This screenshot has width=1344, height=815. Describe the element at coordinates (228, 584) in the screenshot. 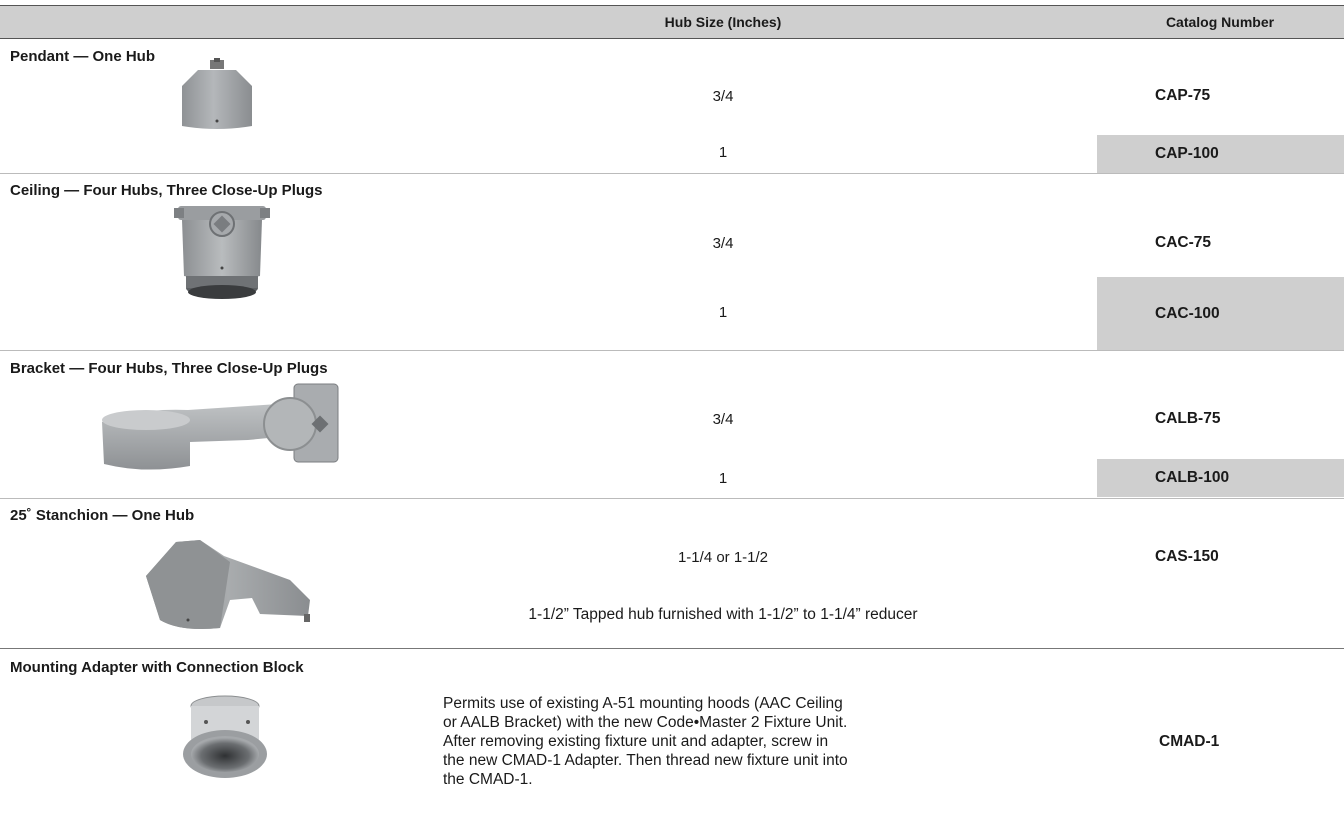

I see `stanchion-hood-image` at that location.